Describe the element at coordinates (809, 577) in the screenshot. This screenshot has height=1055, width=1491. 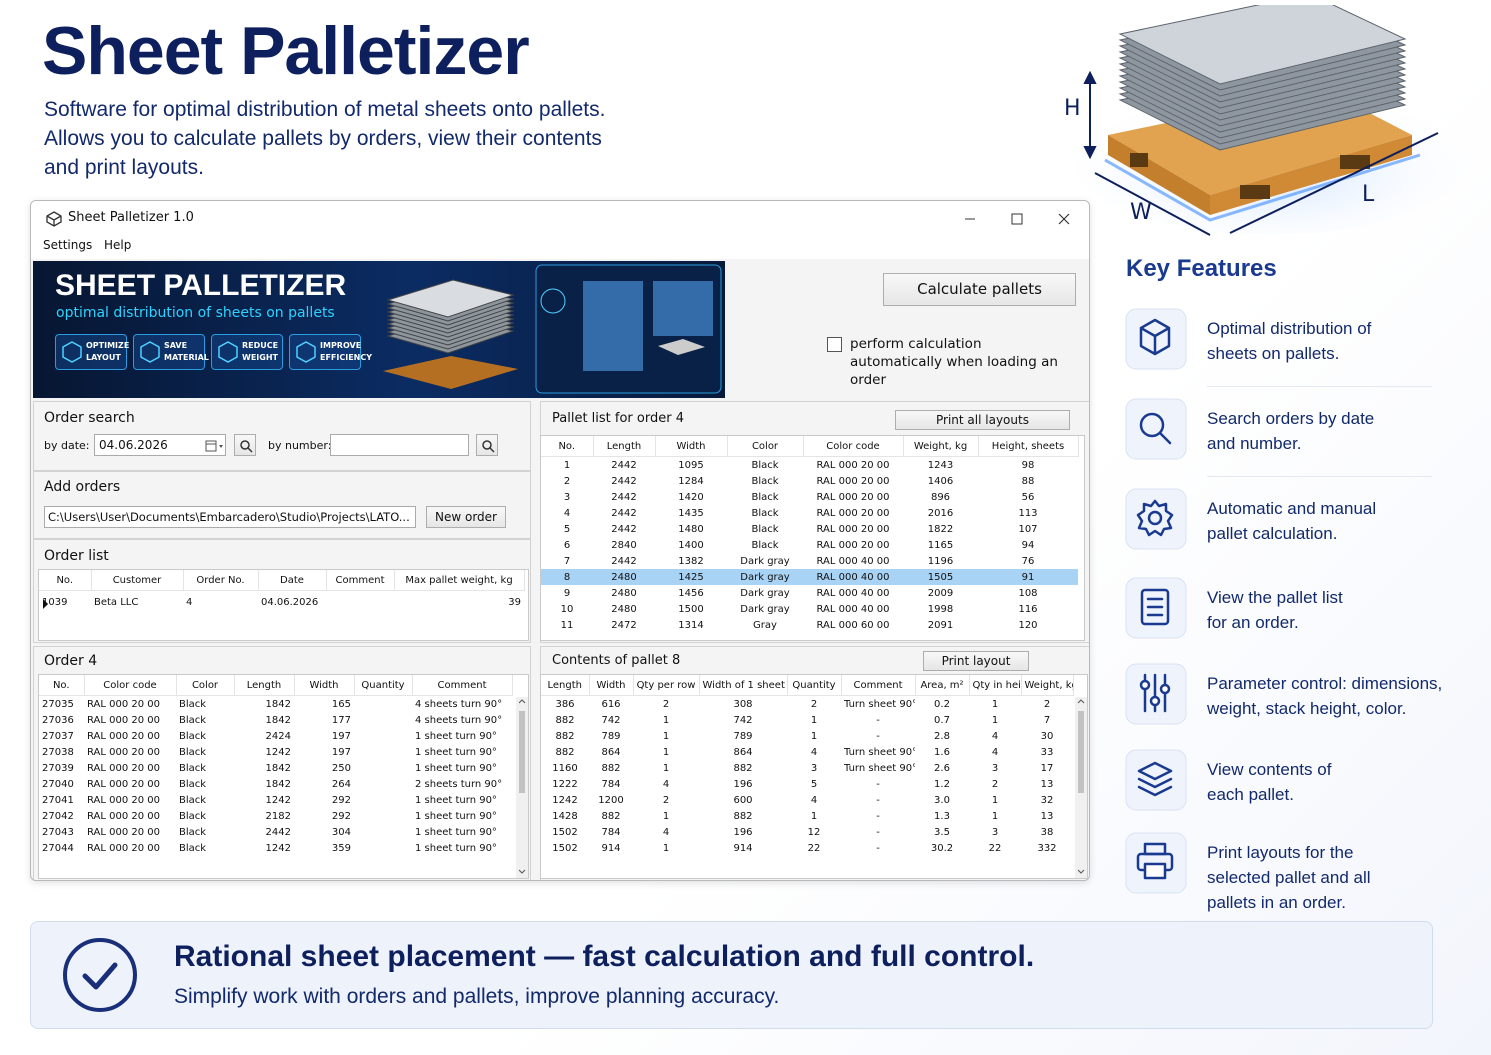
I see `table-row: 8 2480 1425 Dark gray RAL 000 40 00 1505 91` at that location.